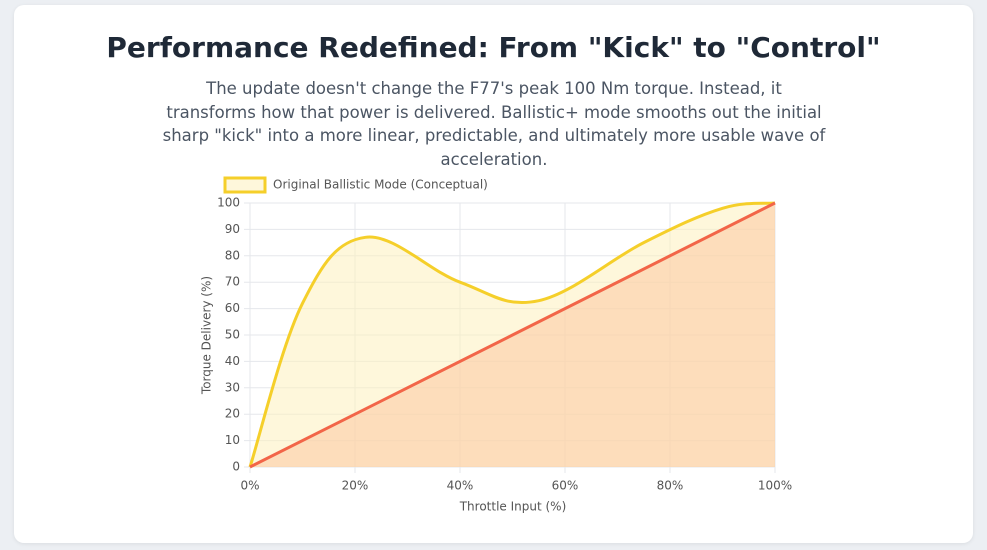 This screenshot has width=987, height=550. Describe the element at coordinates (670, 486) in the screenshot. I see `x-tick-label: 80%` at that location.